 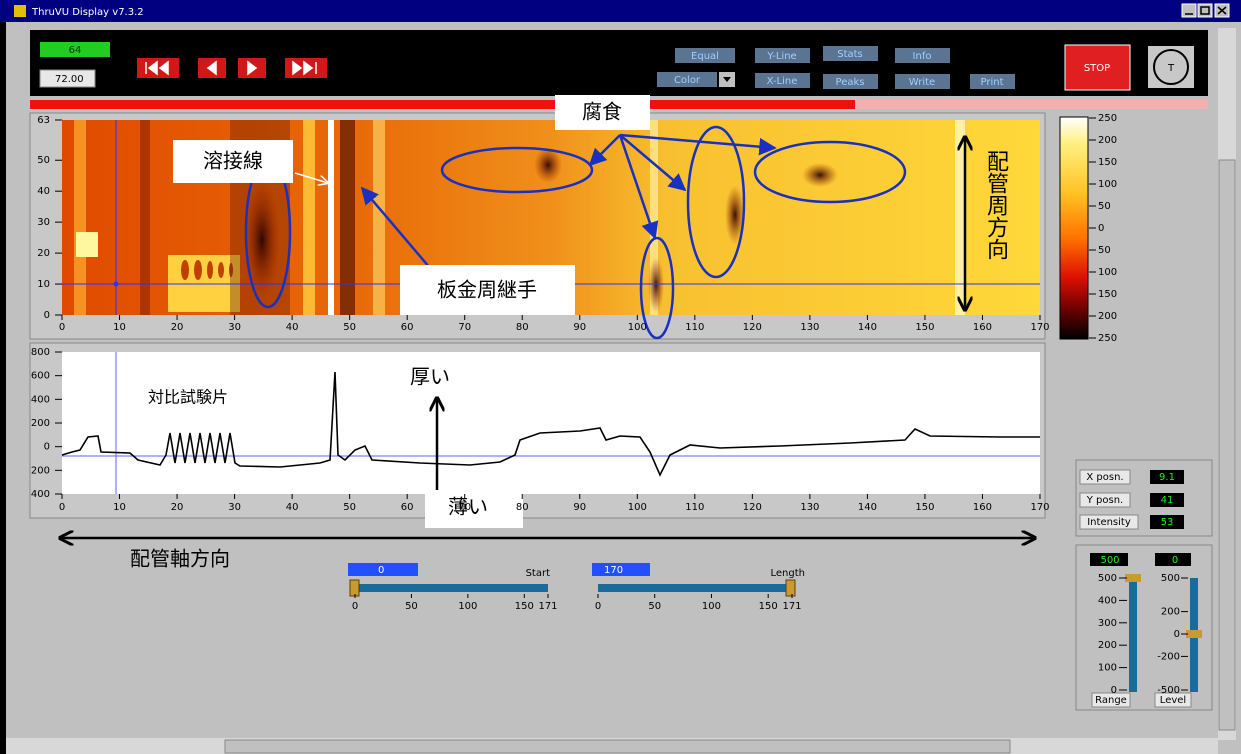 What do you see at coordinates (1205, 10) in the screenshot?
I see `window-controls` at bounding box center [1205, 10].